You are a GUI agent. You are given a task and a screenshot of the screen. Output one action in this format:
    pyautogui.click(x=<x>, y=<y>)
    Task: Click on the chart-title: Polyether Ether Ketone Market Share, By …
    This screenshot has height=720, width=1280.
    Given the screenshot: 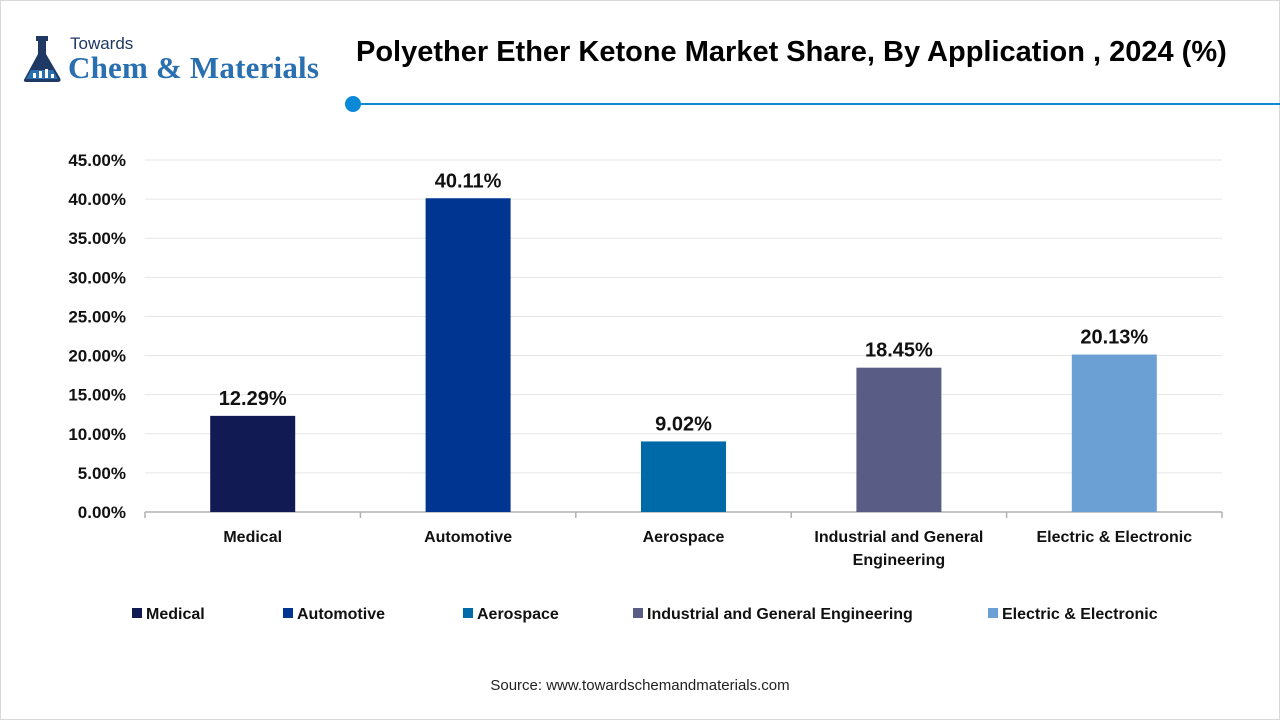 What is the action you would take?
    pyautogui.click(x=791, y=52)
    